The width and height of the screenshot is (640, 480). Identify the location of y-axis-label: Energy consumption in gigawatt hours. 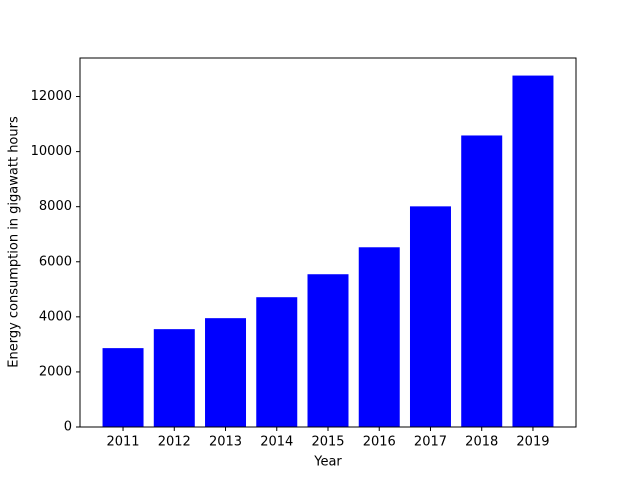
(14, 242).